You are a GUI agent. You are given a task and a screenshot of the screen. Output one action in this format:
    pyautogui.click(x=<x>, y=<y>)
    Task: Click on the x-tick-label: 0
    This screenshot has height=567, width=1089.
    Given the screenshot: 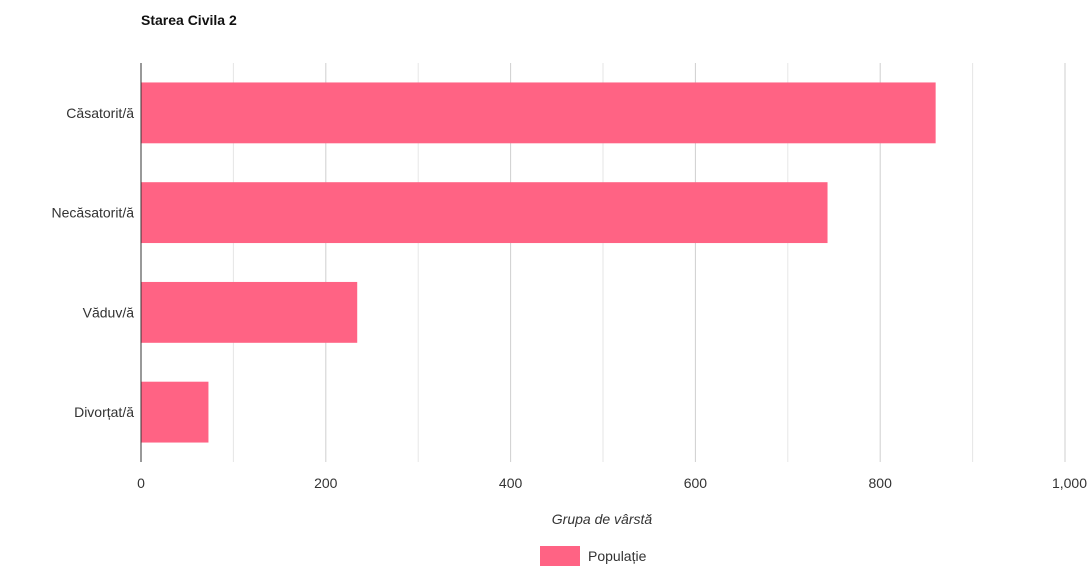 What is the action you would take?
    pyautogui.click(x=141, y=483)
    